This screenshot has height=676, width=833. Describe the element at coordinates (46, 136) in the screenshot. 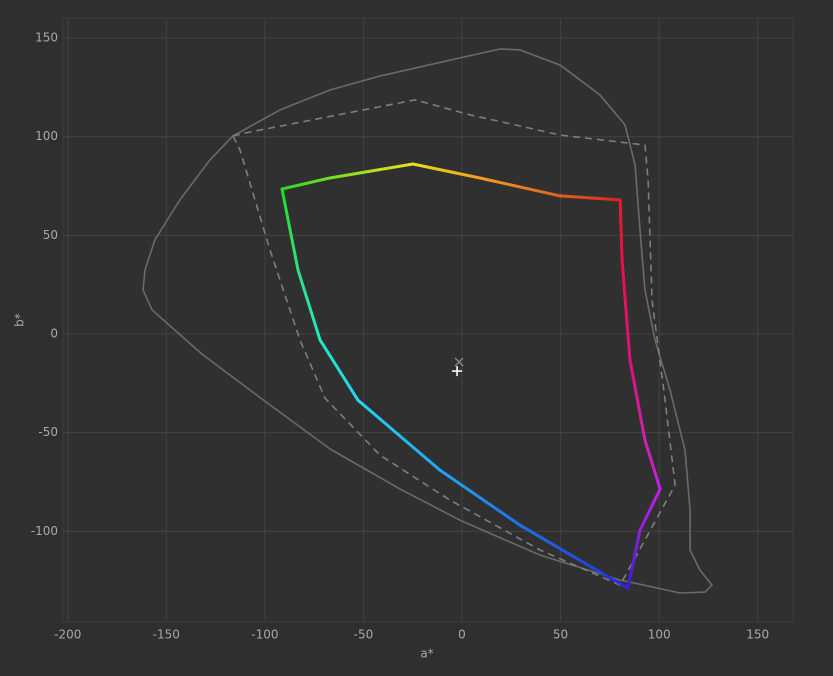

I see `y-tick-label: 100` at that location.